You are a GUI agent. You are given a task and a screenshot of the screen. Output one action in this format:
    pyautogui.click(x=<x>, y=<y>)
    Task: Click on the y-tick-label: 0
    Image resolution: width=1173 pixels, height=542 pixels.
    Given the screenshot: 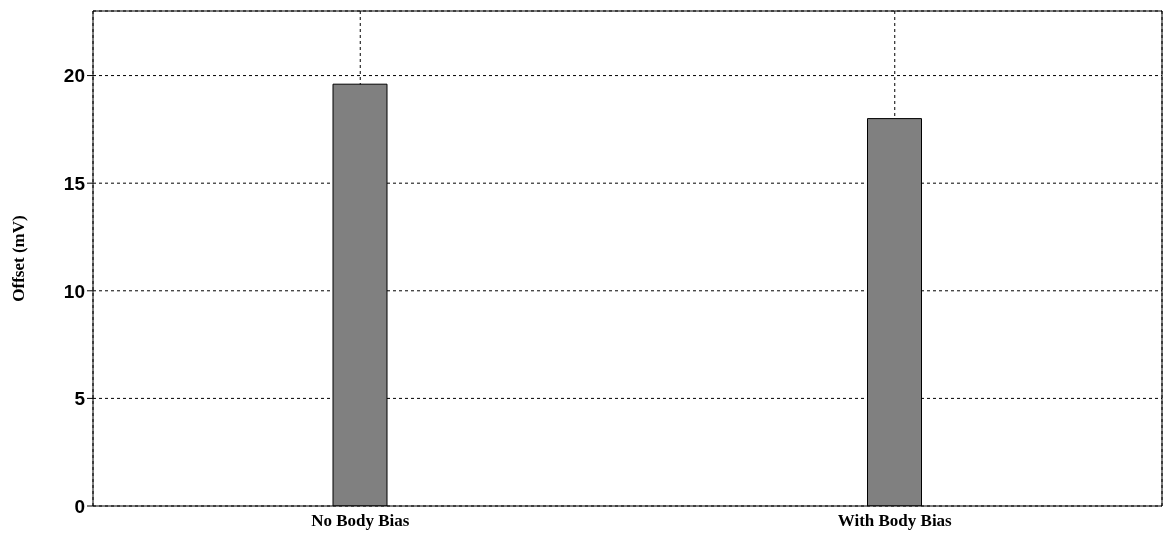 What is the action you would take?
    pyautogui.click(x=79, y=506)
    